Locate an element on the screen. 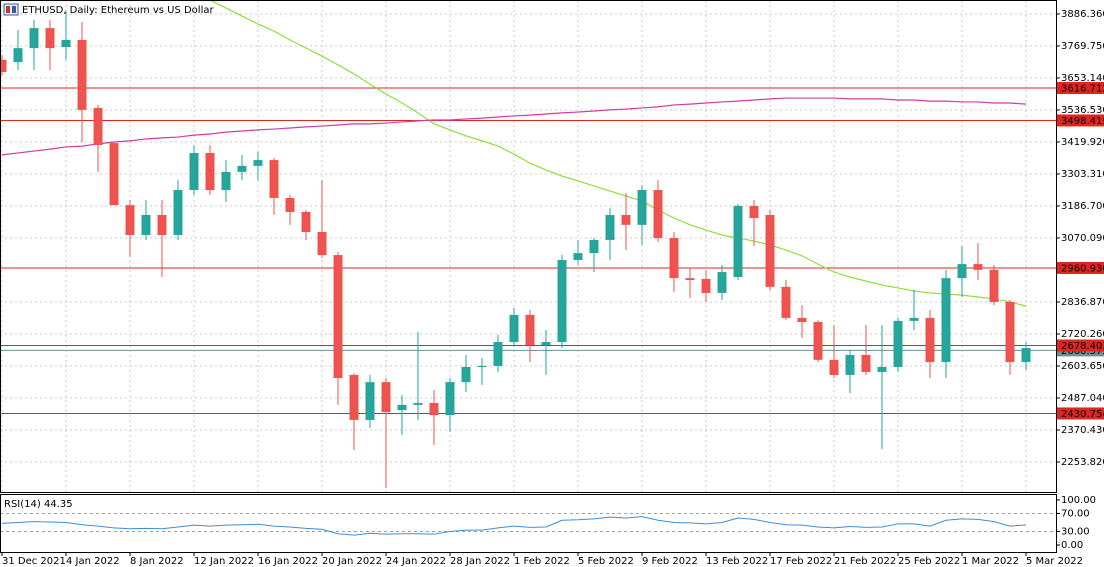 The height and width of the screenshot is (567, 1104). x-tick-label: 1 Mar 2022 is located at coordinates (990, 561).